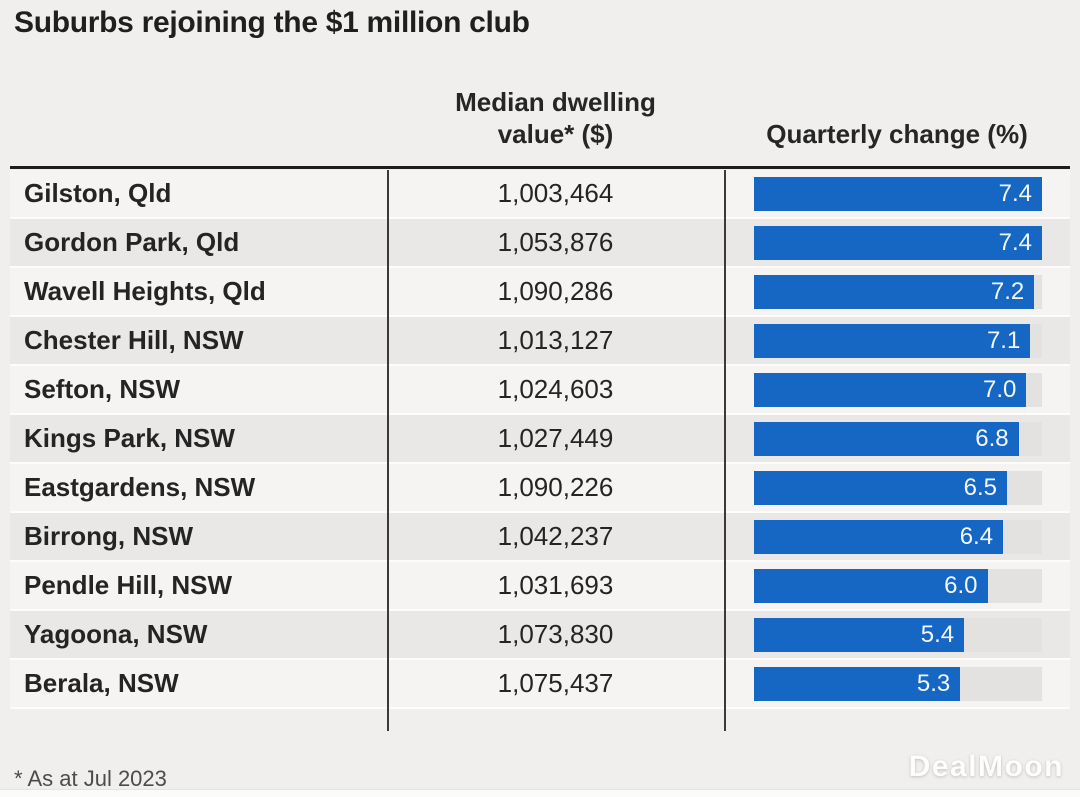 Image resolution: width=1080 pixels, height=797 pixels. What do you see at coordinates (892, 340) in the screenshot?
I see `bar-fill: 7.1` at bounding box center [892, 340].